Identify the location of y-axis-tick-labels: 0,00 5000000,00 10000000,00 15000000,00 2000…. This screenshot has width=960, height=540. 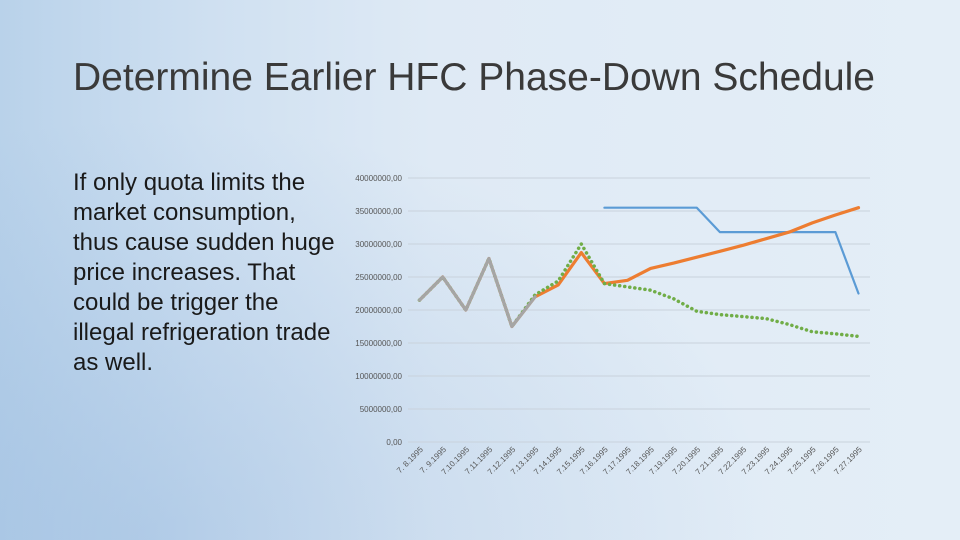
(378, 310).